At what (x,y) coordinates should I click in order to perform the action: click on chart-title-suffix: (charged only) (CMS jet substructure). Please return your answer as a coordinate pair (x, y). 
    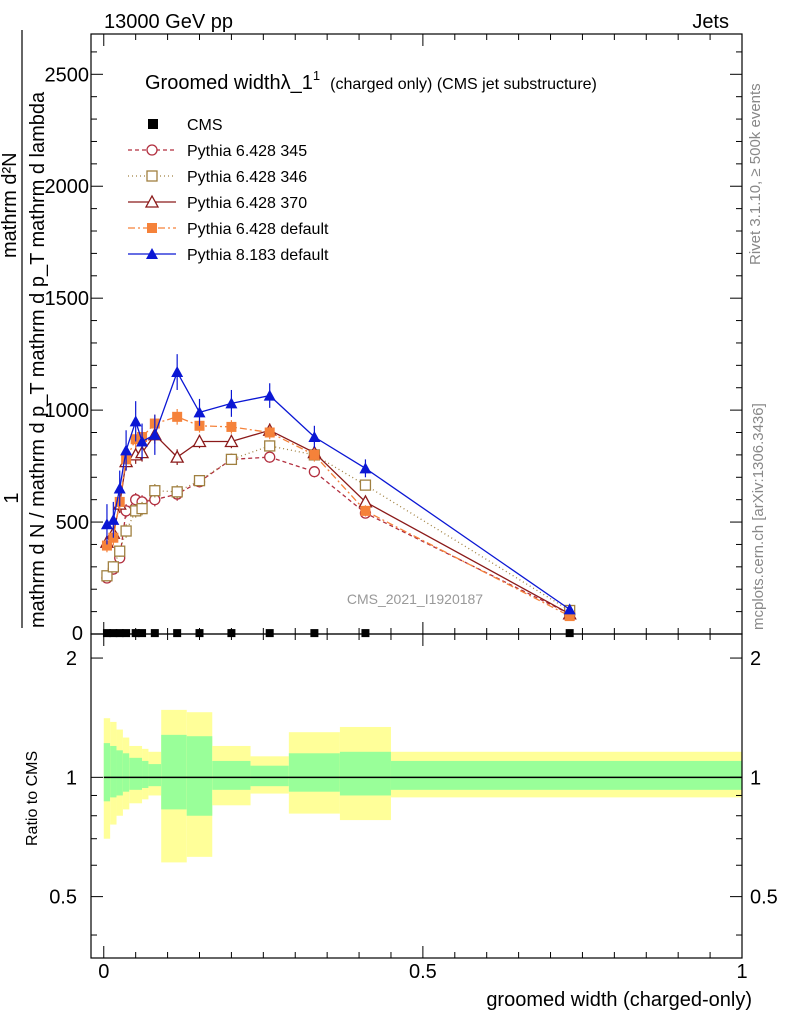
    Looking at the image, I should click on (463, 84).